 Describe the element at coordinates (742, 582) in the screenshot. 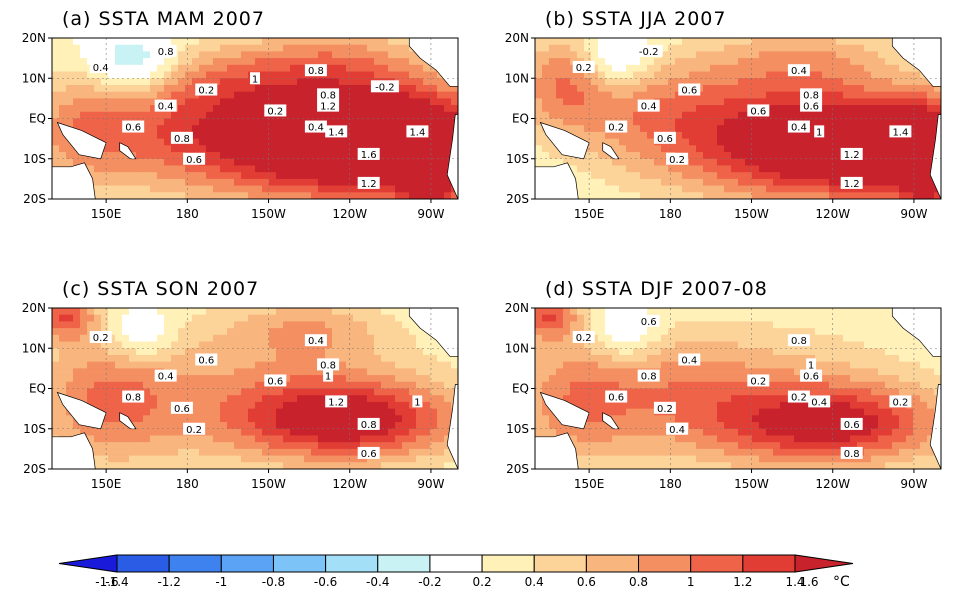

I see `colorbar-tick: 1.2` at that location.